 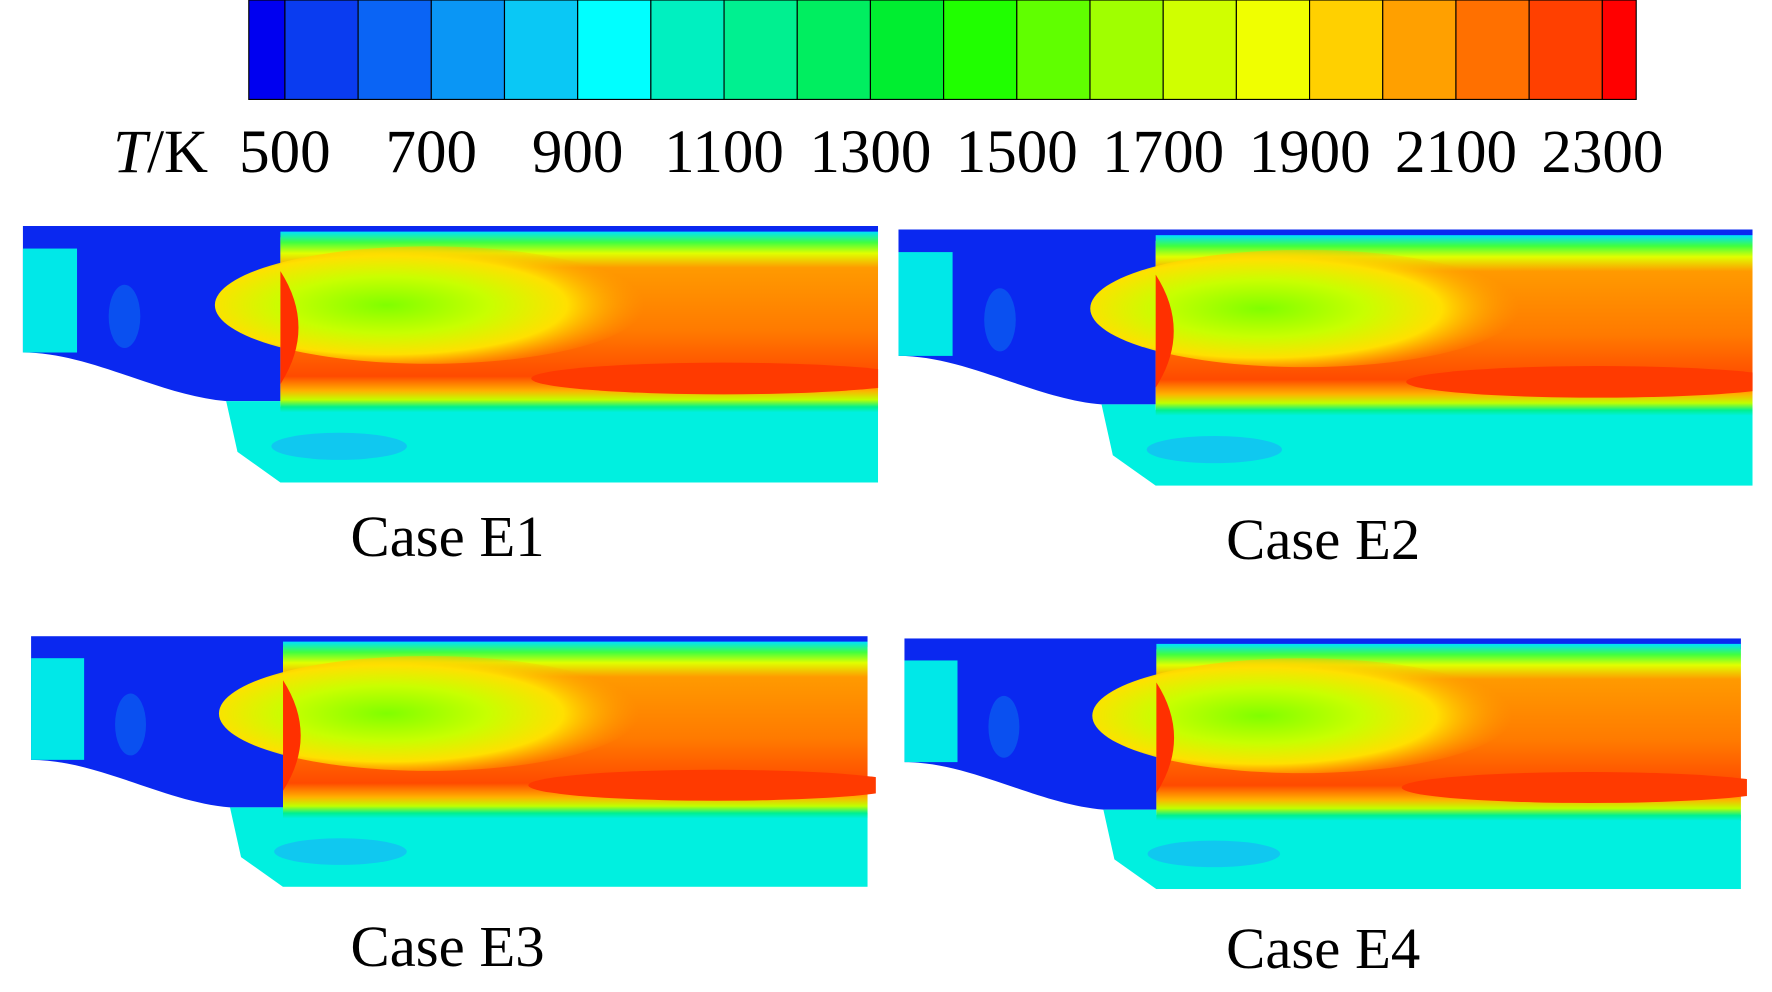 I want to click on colorbar-tick-label: 500, so click(x=285, y=152).